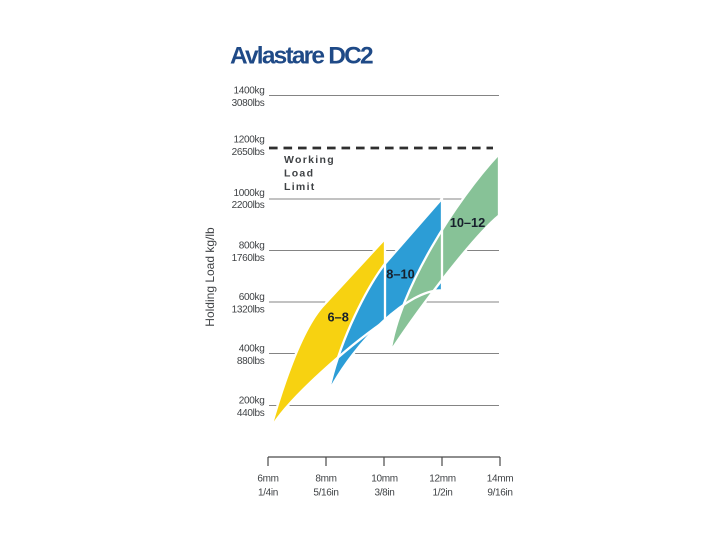 The height and width of the screenshot is (540, 720). I want to click on svg-text: 10–12, so click(468, 222).